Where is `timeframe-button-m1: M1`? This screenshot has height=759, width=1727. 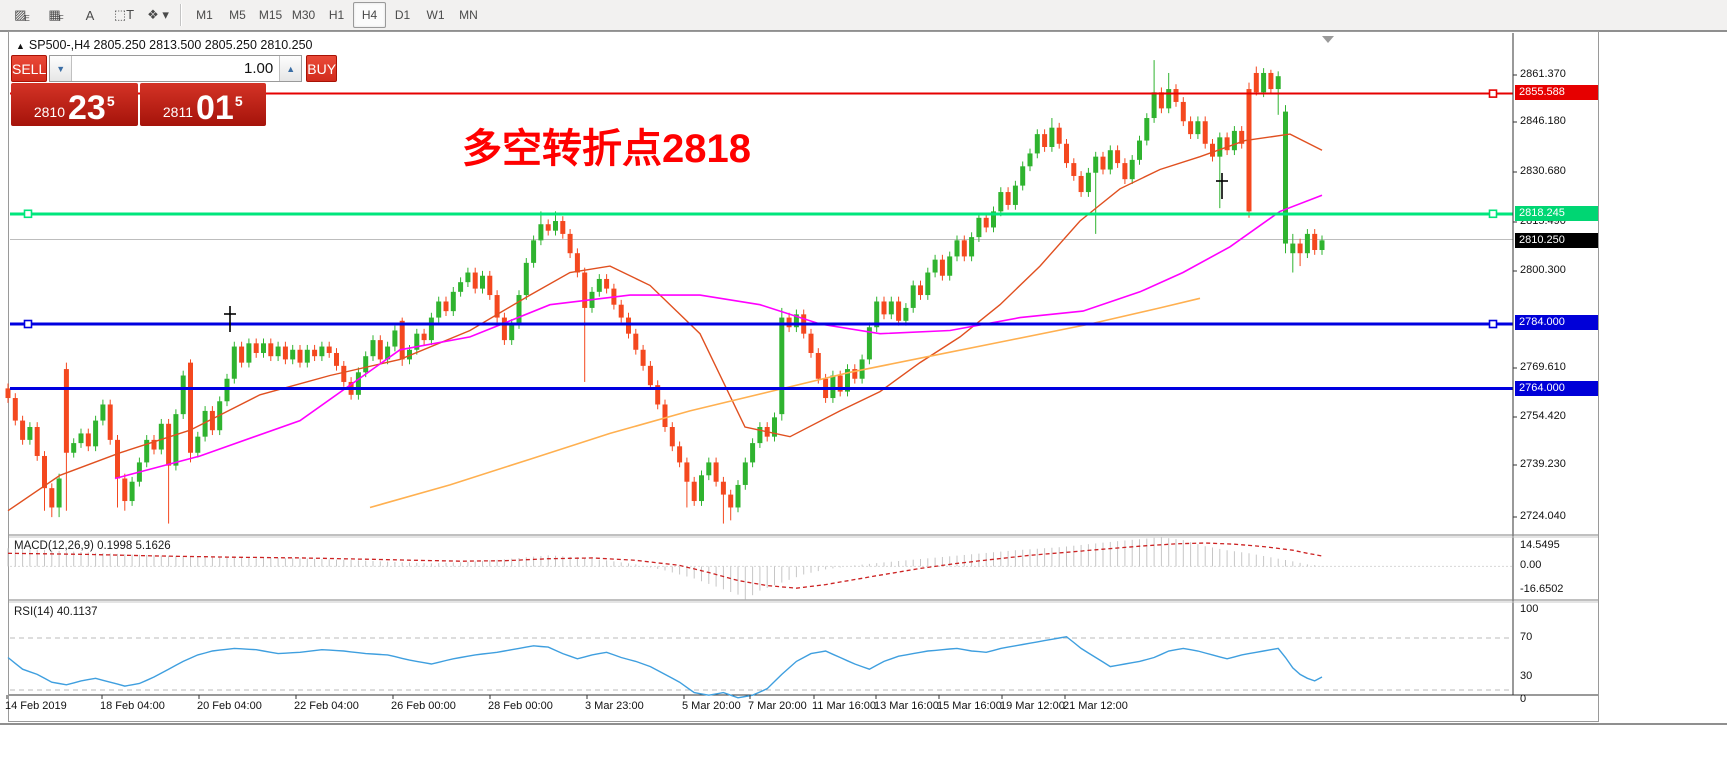 timeframe-button-m1: M1 is located at coordinates (204, 15).